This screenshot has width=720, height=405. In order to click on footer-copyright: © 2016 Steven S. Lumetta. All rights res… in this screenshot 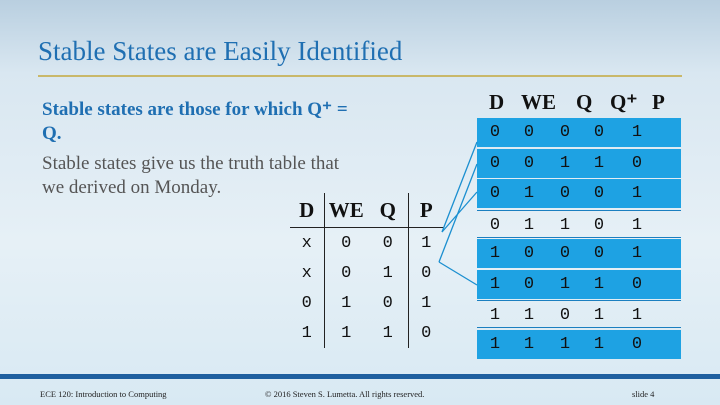, I will do `click(345, 394)`.